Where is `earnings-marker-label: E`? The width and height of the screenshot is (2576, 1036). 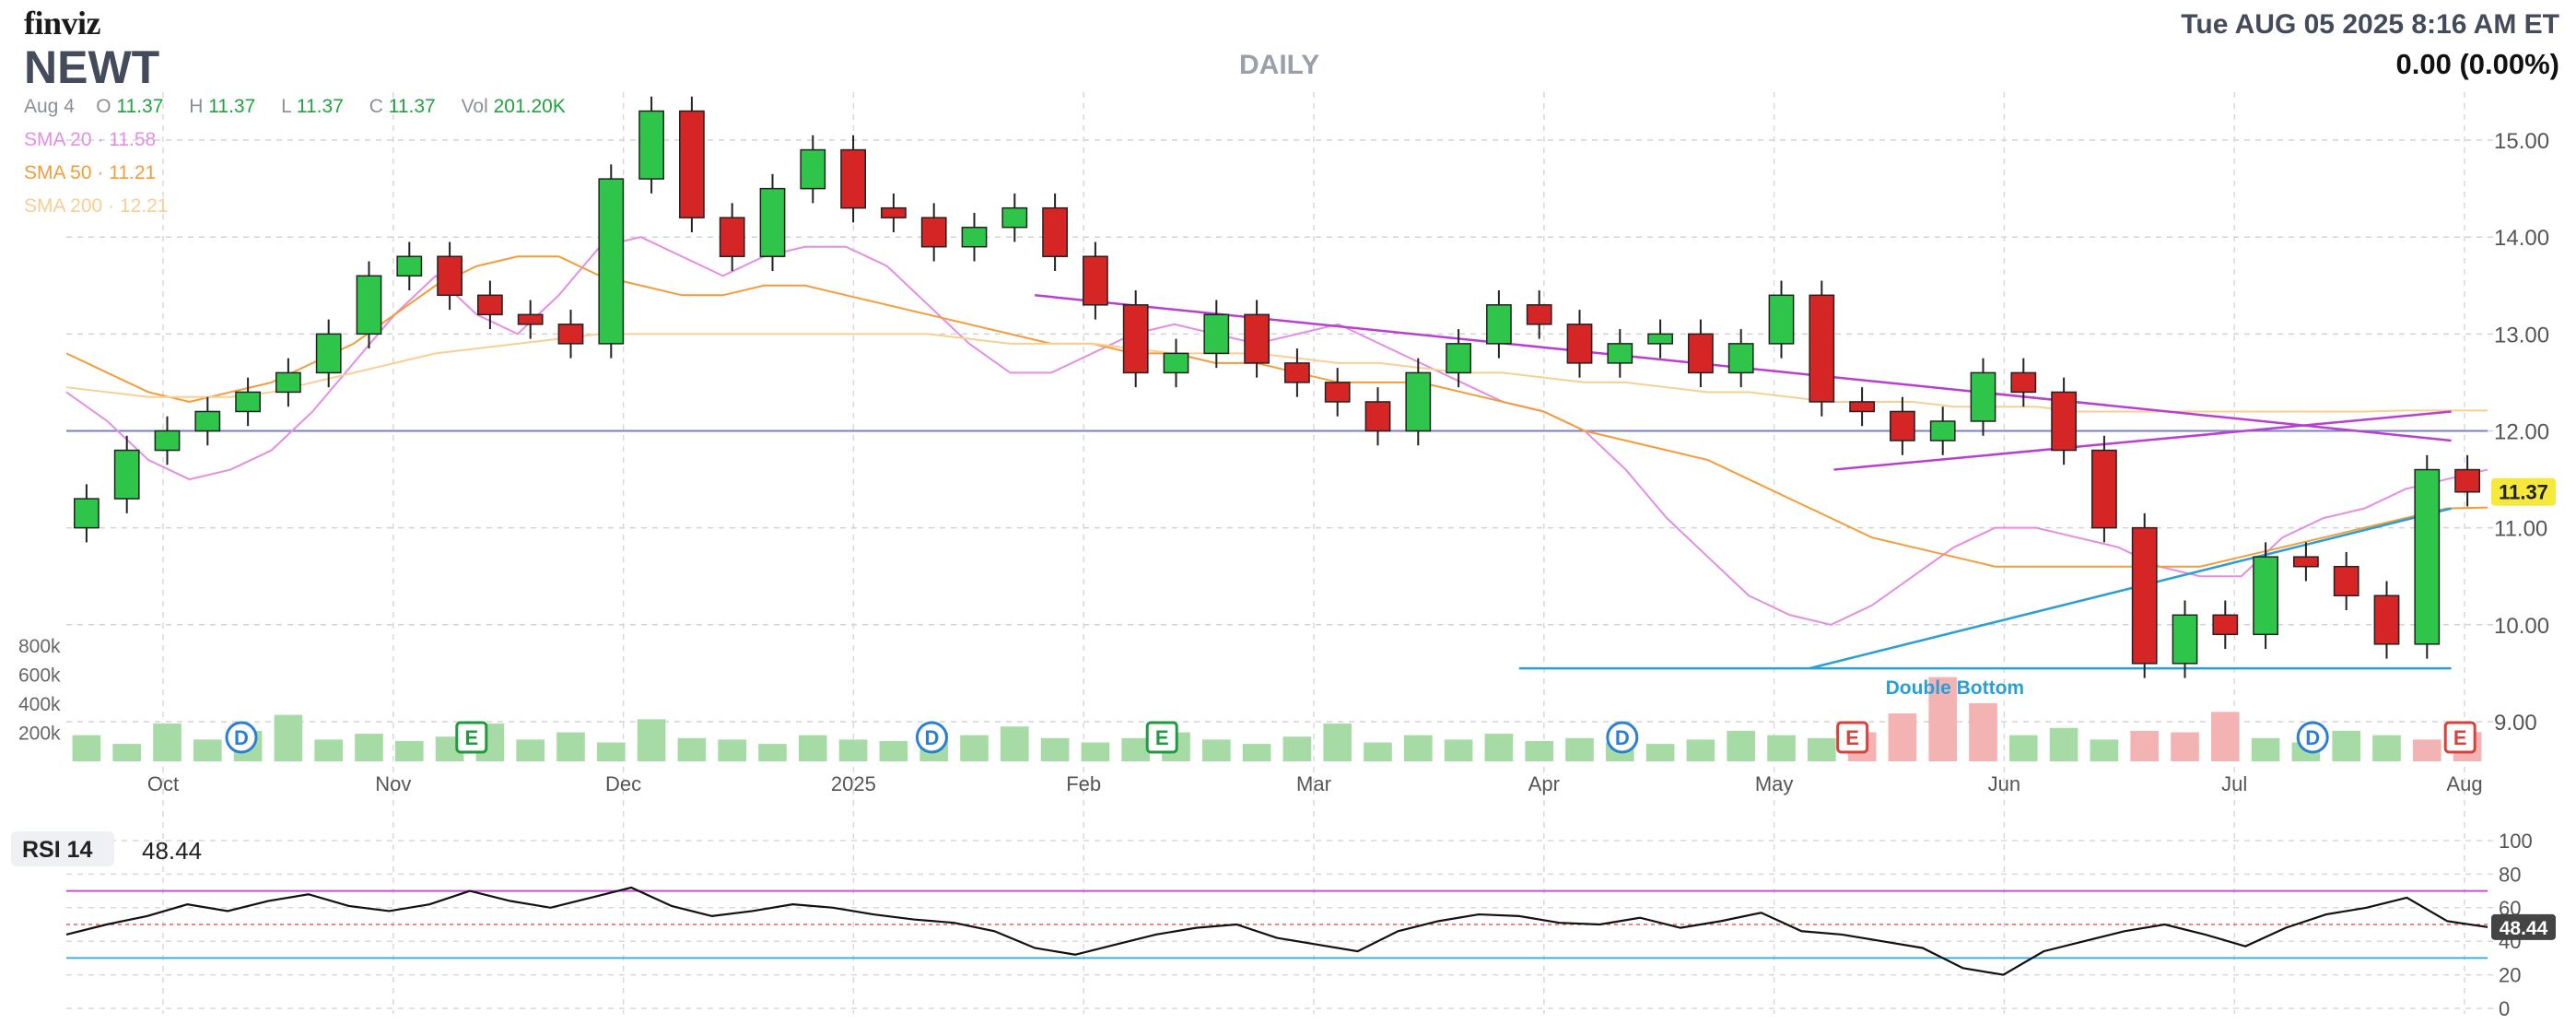 earnings-marker-label: E is located at coordinates (2460, 738).